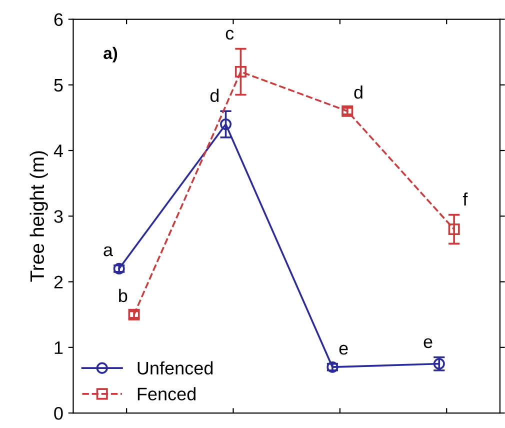  Describe the element at coordinates (111, 54) in the screenshot. I see `annotation: a)` at that location.